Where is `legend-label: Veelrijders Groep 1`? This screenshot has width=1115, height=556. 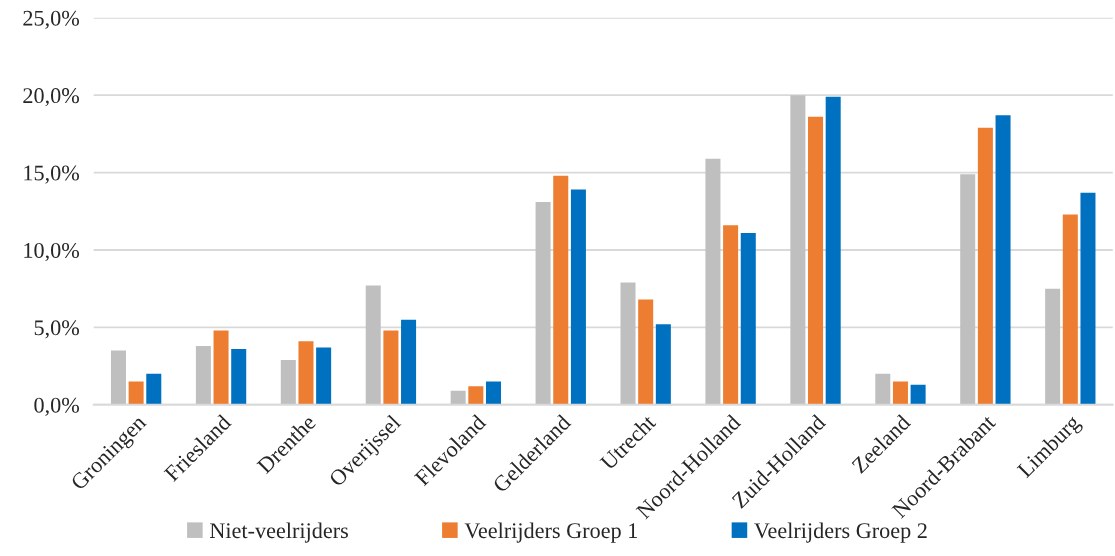 legend-label: Veelrijders Groep 1 is located at coordinates (550, 532).